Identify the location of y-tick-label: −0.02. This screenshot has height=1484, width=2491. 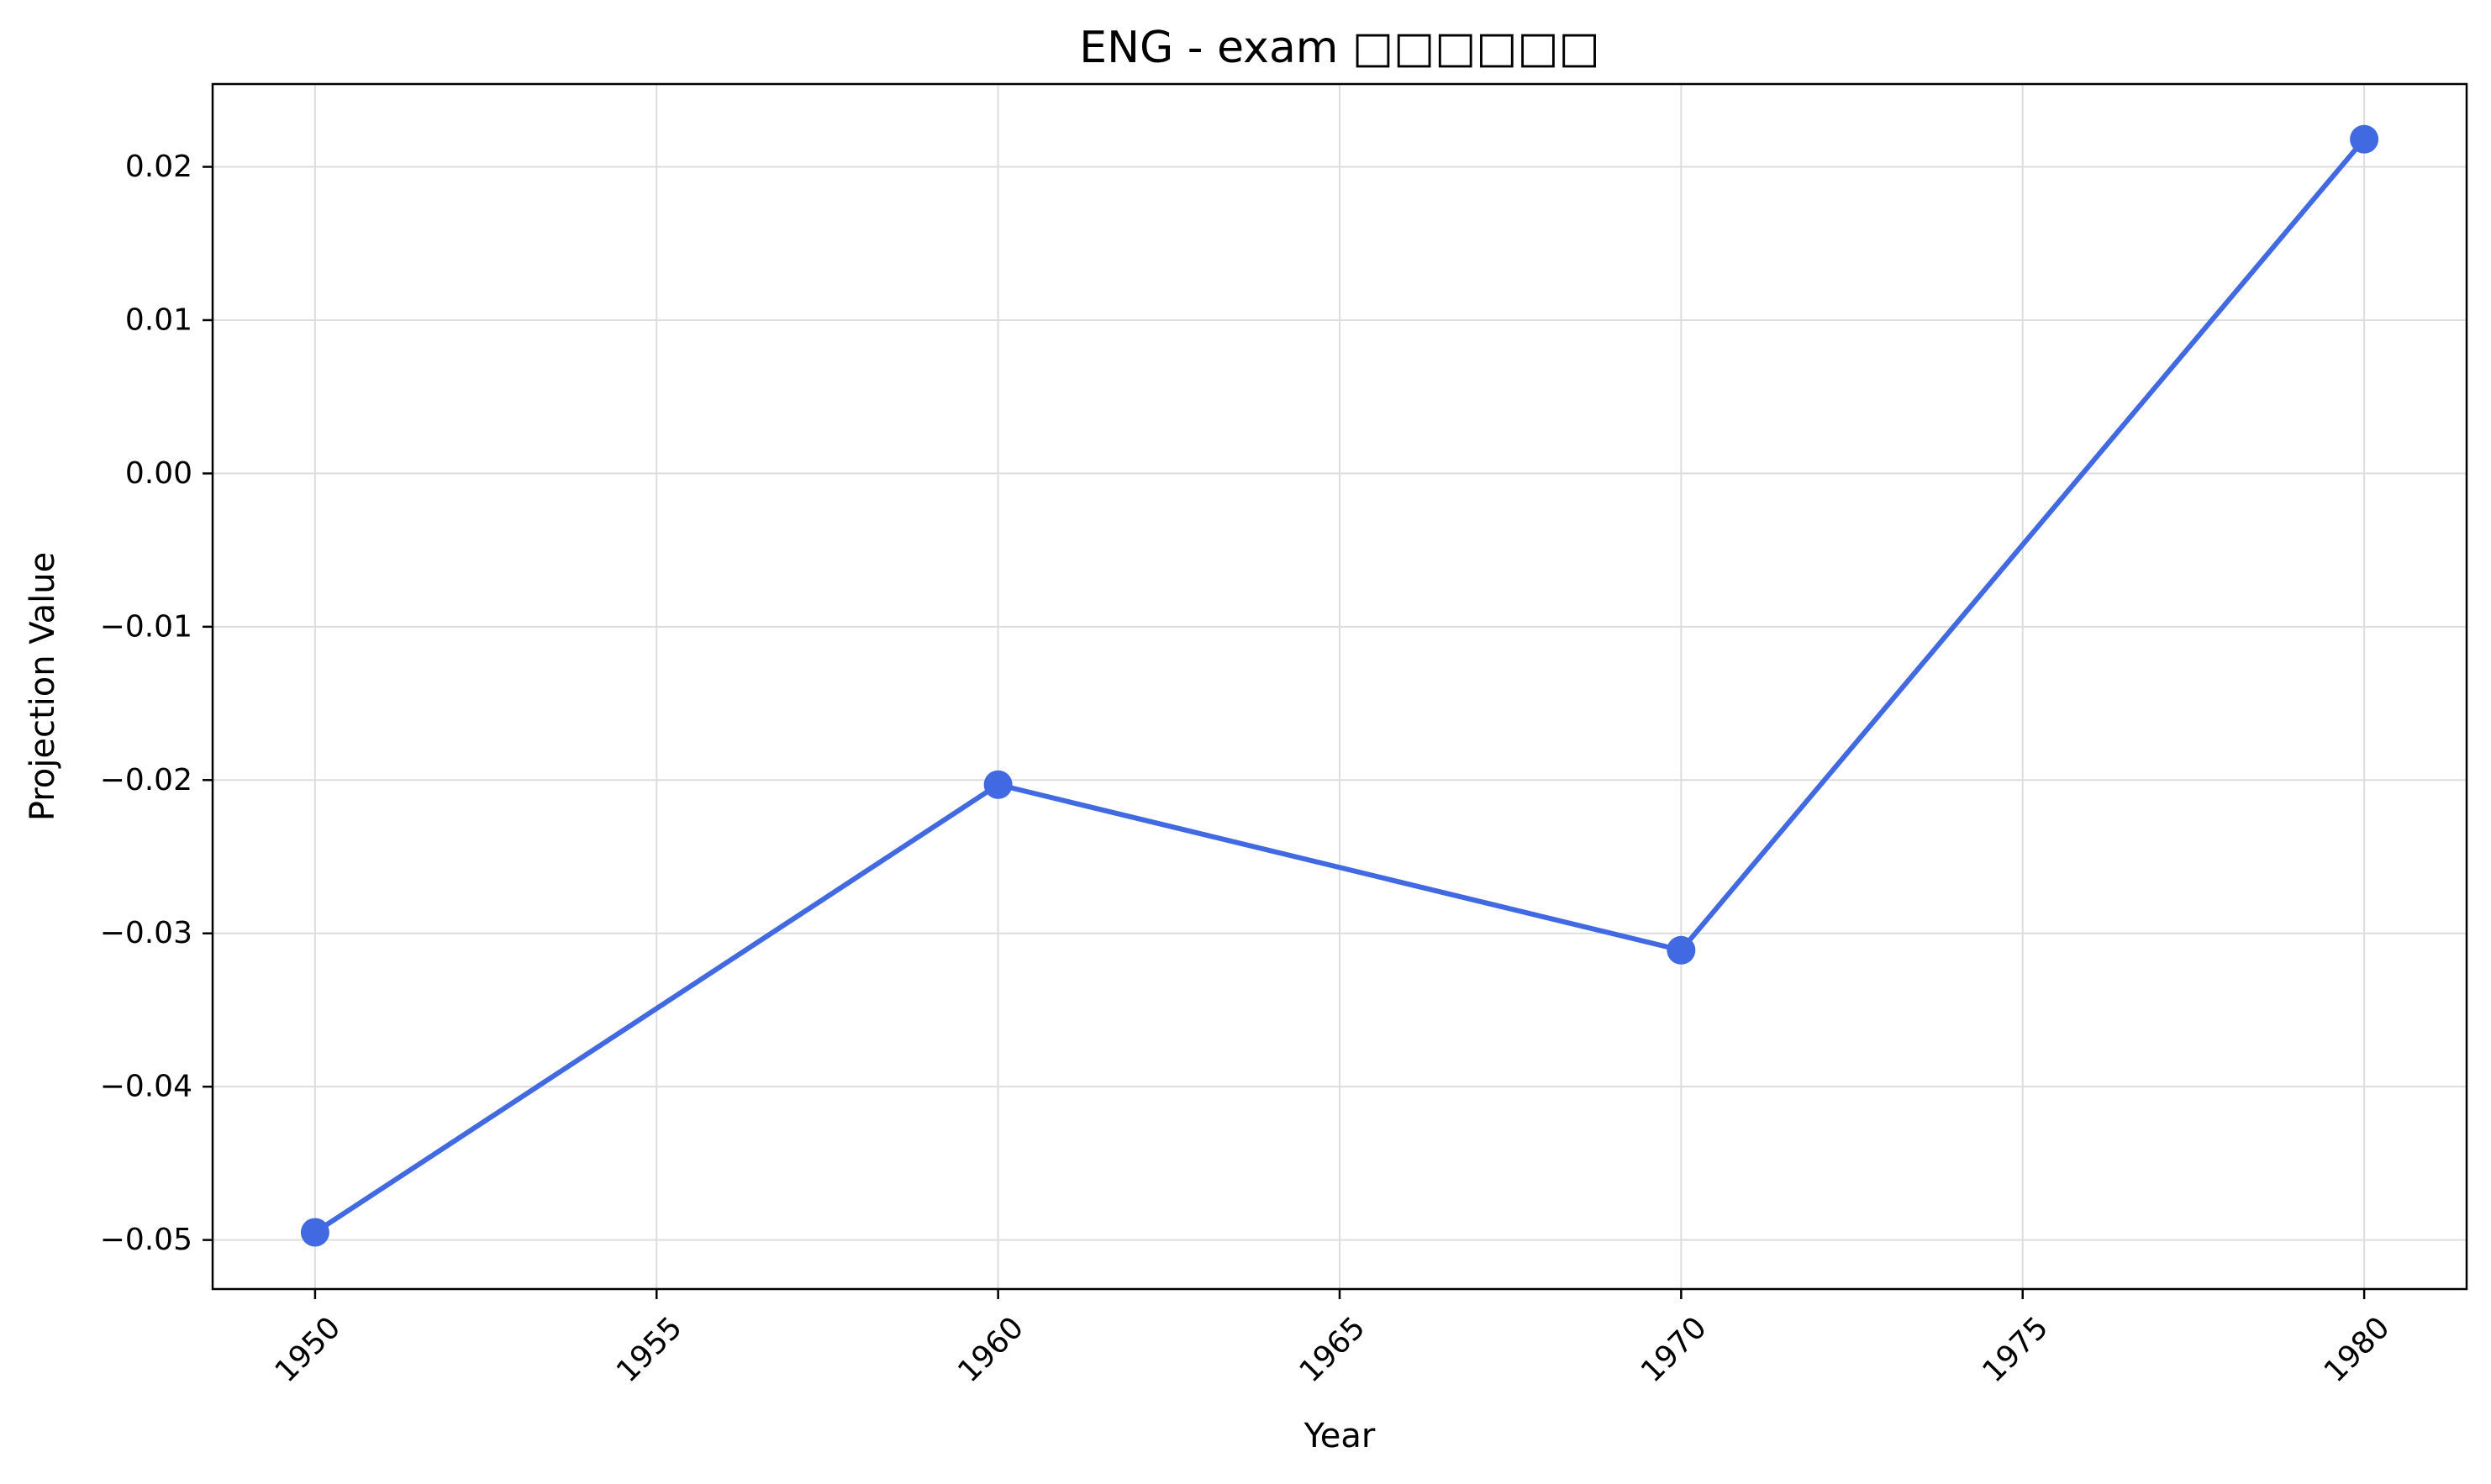
(146, 780).